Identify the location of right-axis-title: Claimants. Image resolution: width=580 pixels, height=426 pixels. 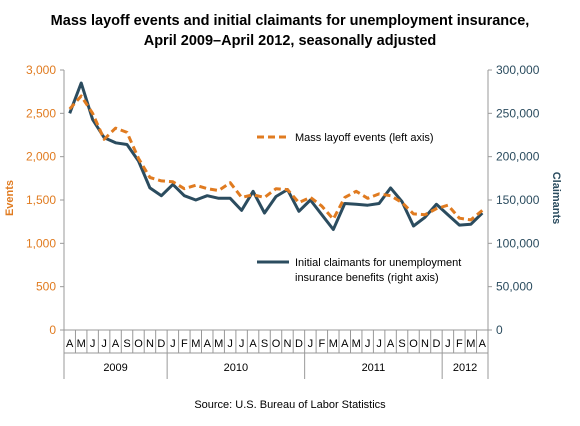
(556, 198).